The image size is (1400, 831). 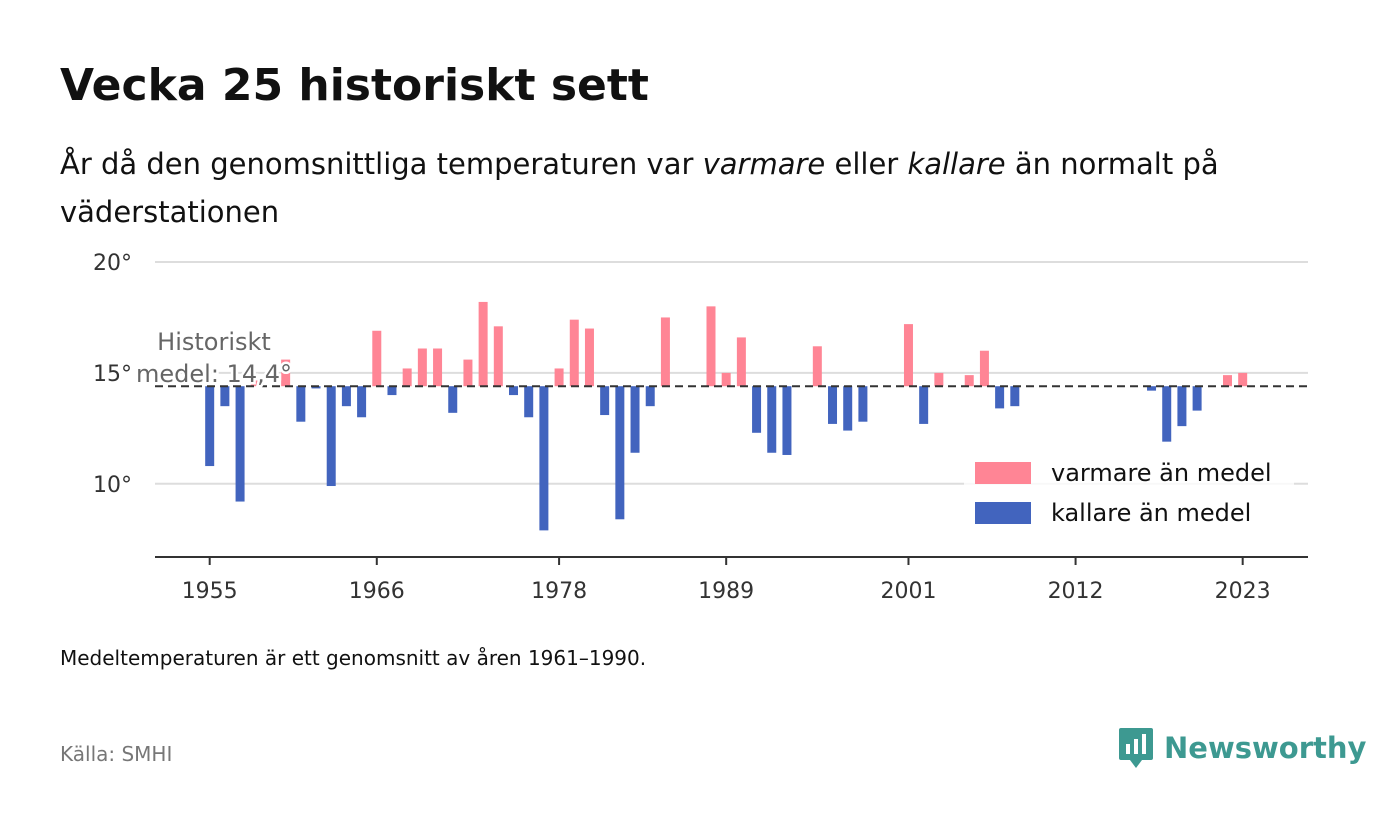 What do you see at coordinates (438, 367) in the screenshot?
I see `bar-1970` at bounding box center [438, 367].